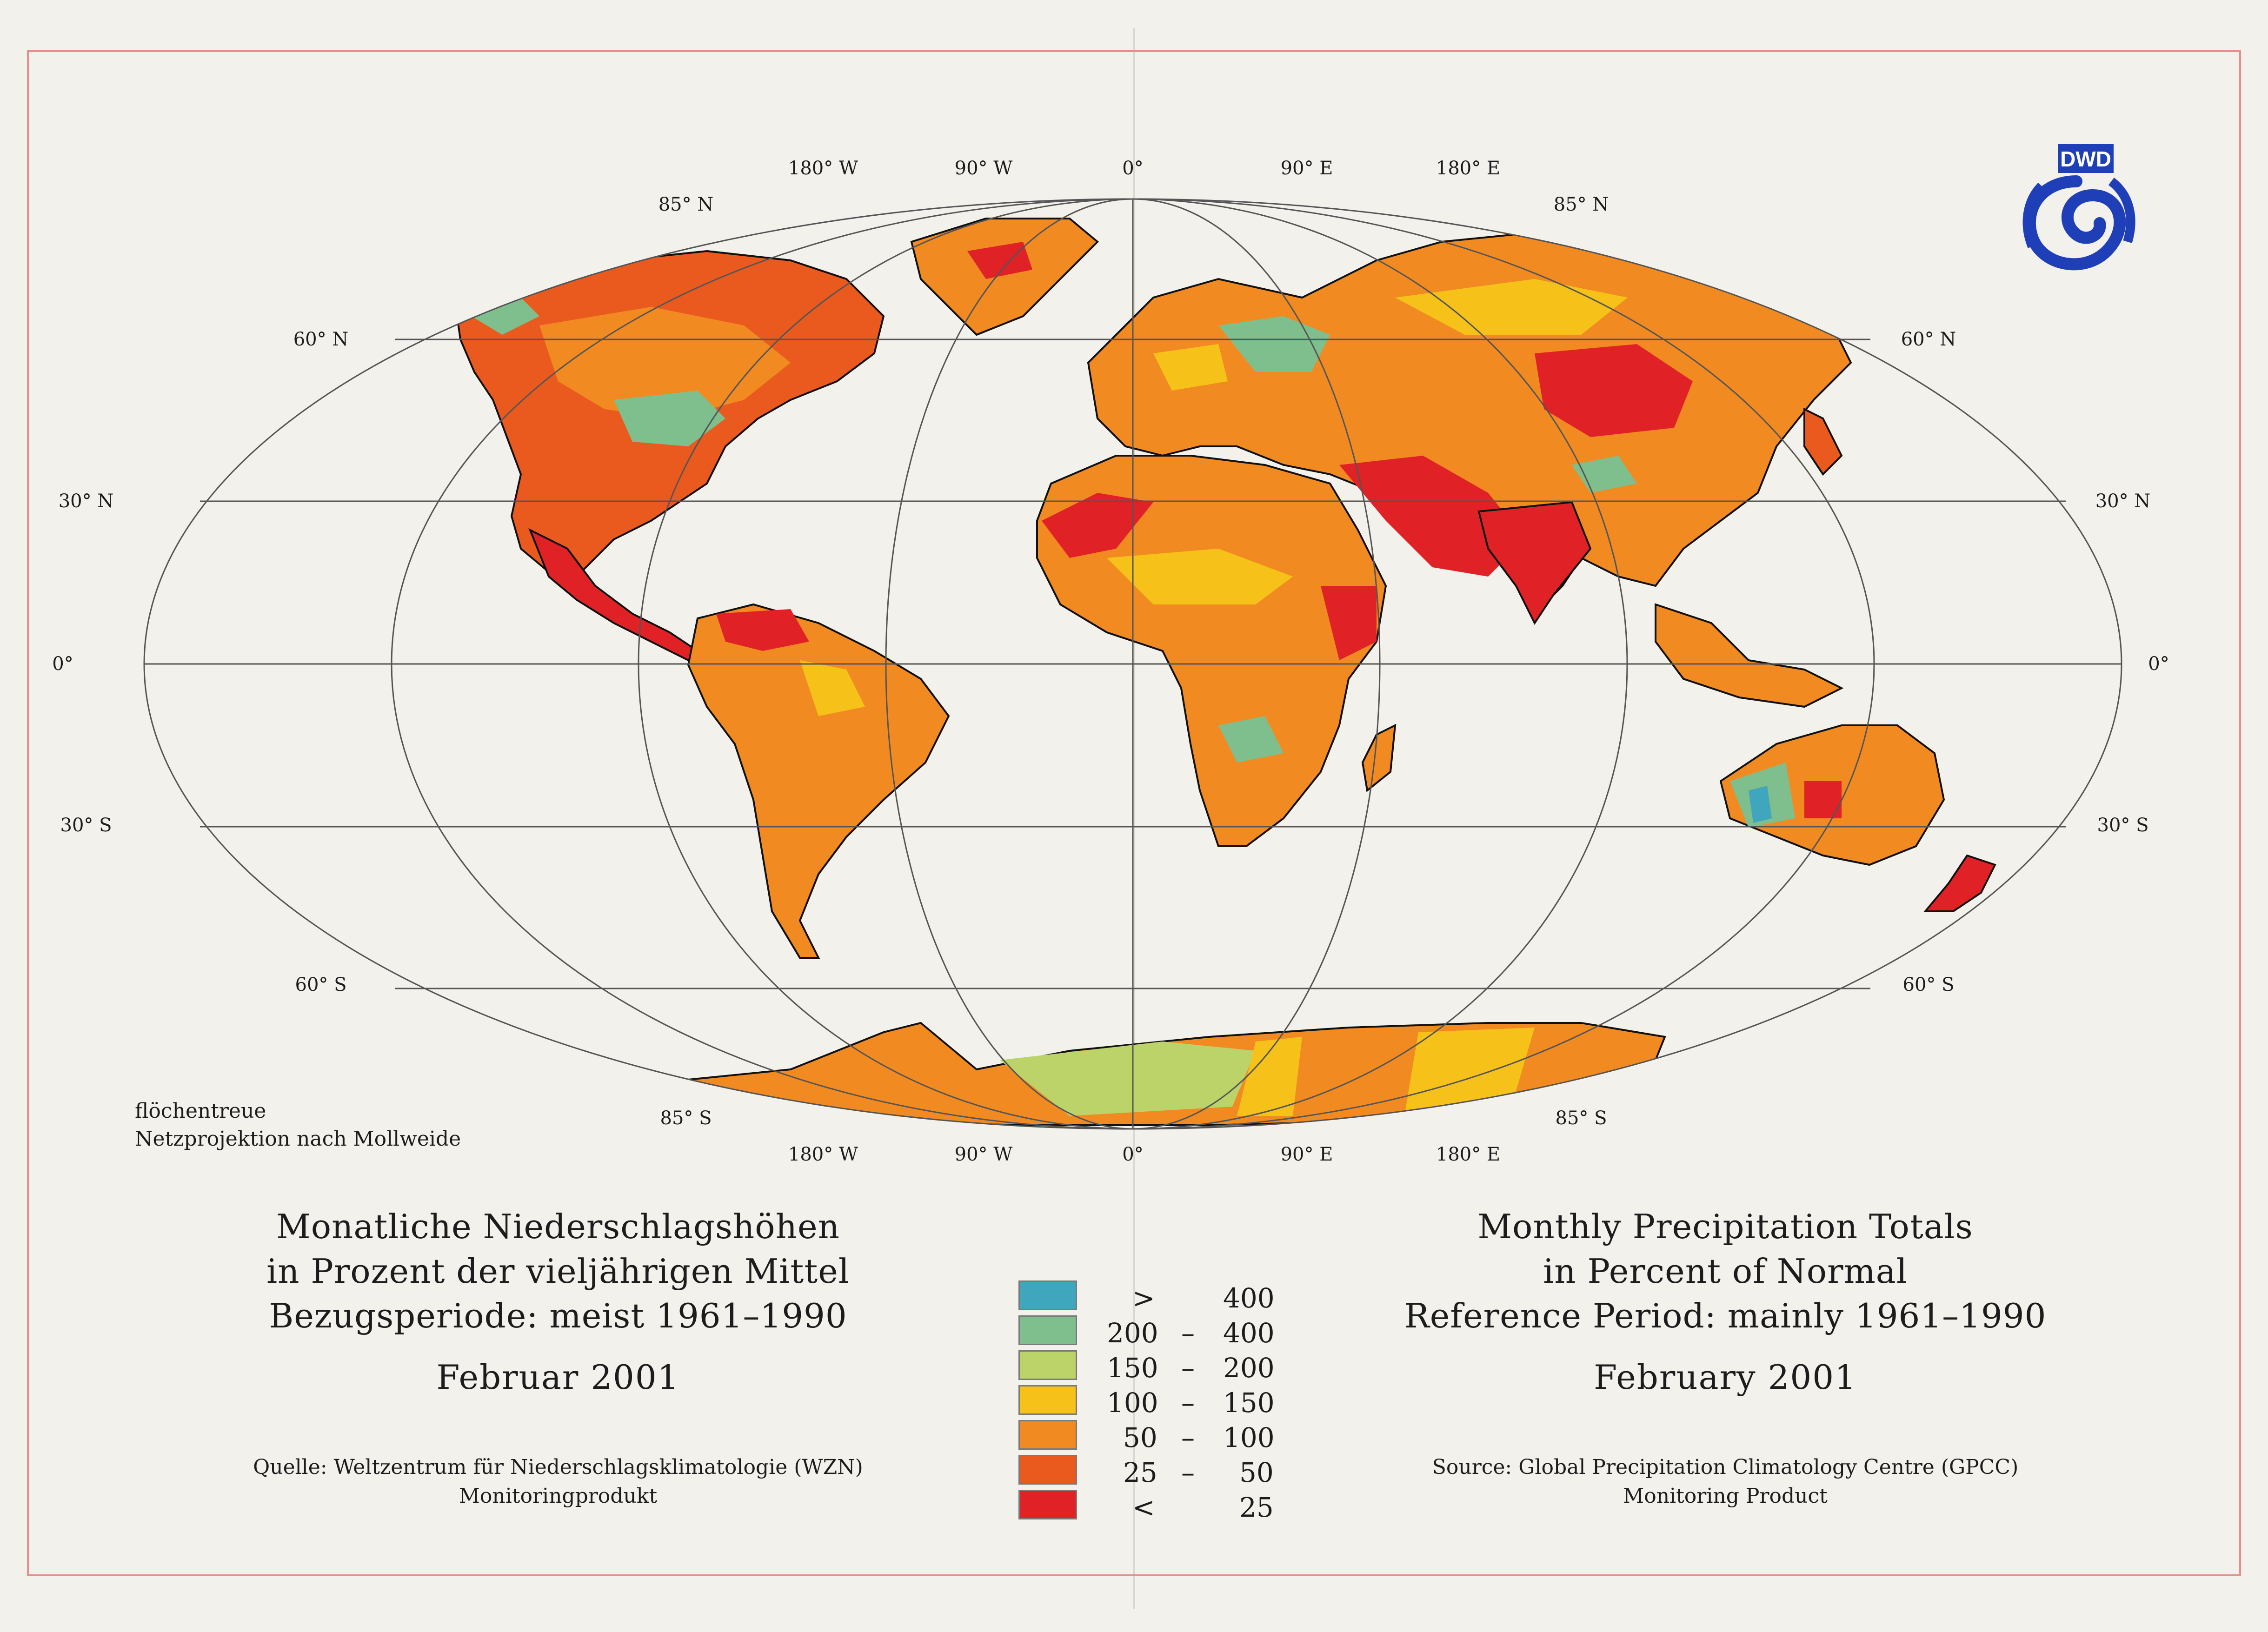  Describe the element at coordinates (762, 630) in the screenshot. I see `region-south-america-dry` at that location.